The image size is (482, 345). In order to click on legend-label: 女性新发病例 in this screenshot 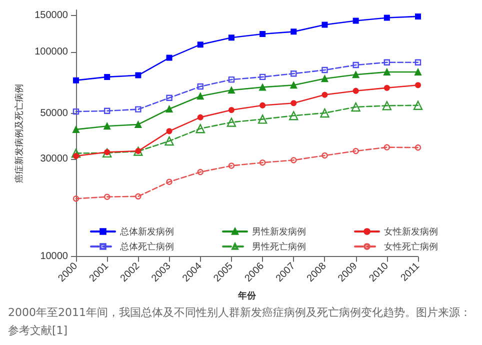, I will do `click(411, 231)`.